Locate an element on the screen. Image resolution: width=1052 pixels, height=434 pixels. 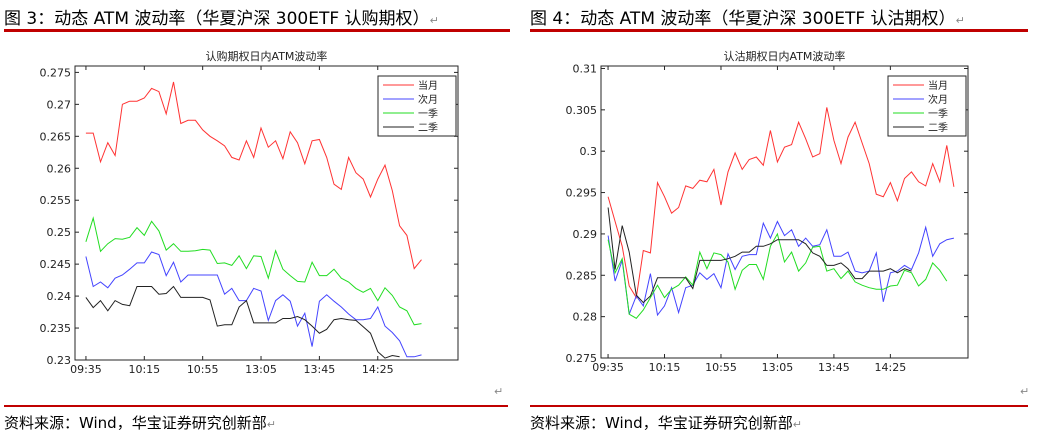
figure-heading: 图 4：动态 ATM 波动率（华夏沪深 300ETF 认沽期权） is located at coordinates (743, 19).